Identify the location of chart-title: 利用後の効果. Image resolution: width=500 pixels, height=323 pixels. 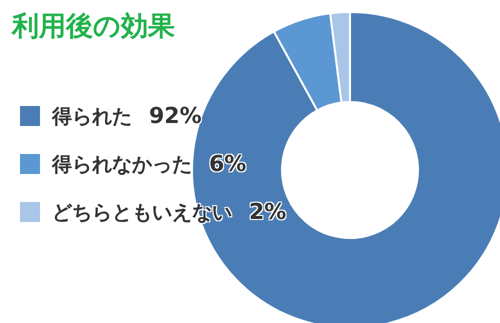
(93, 27).